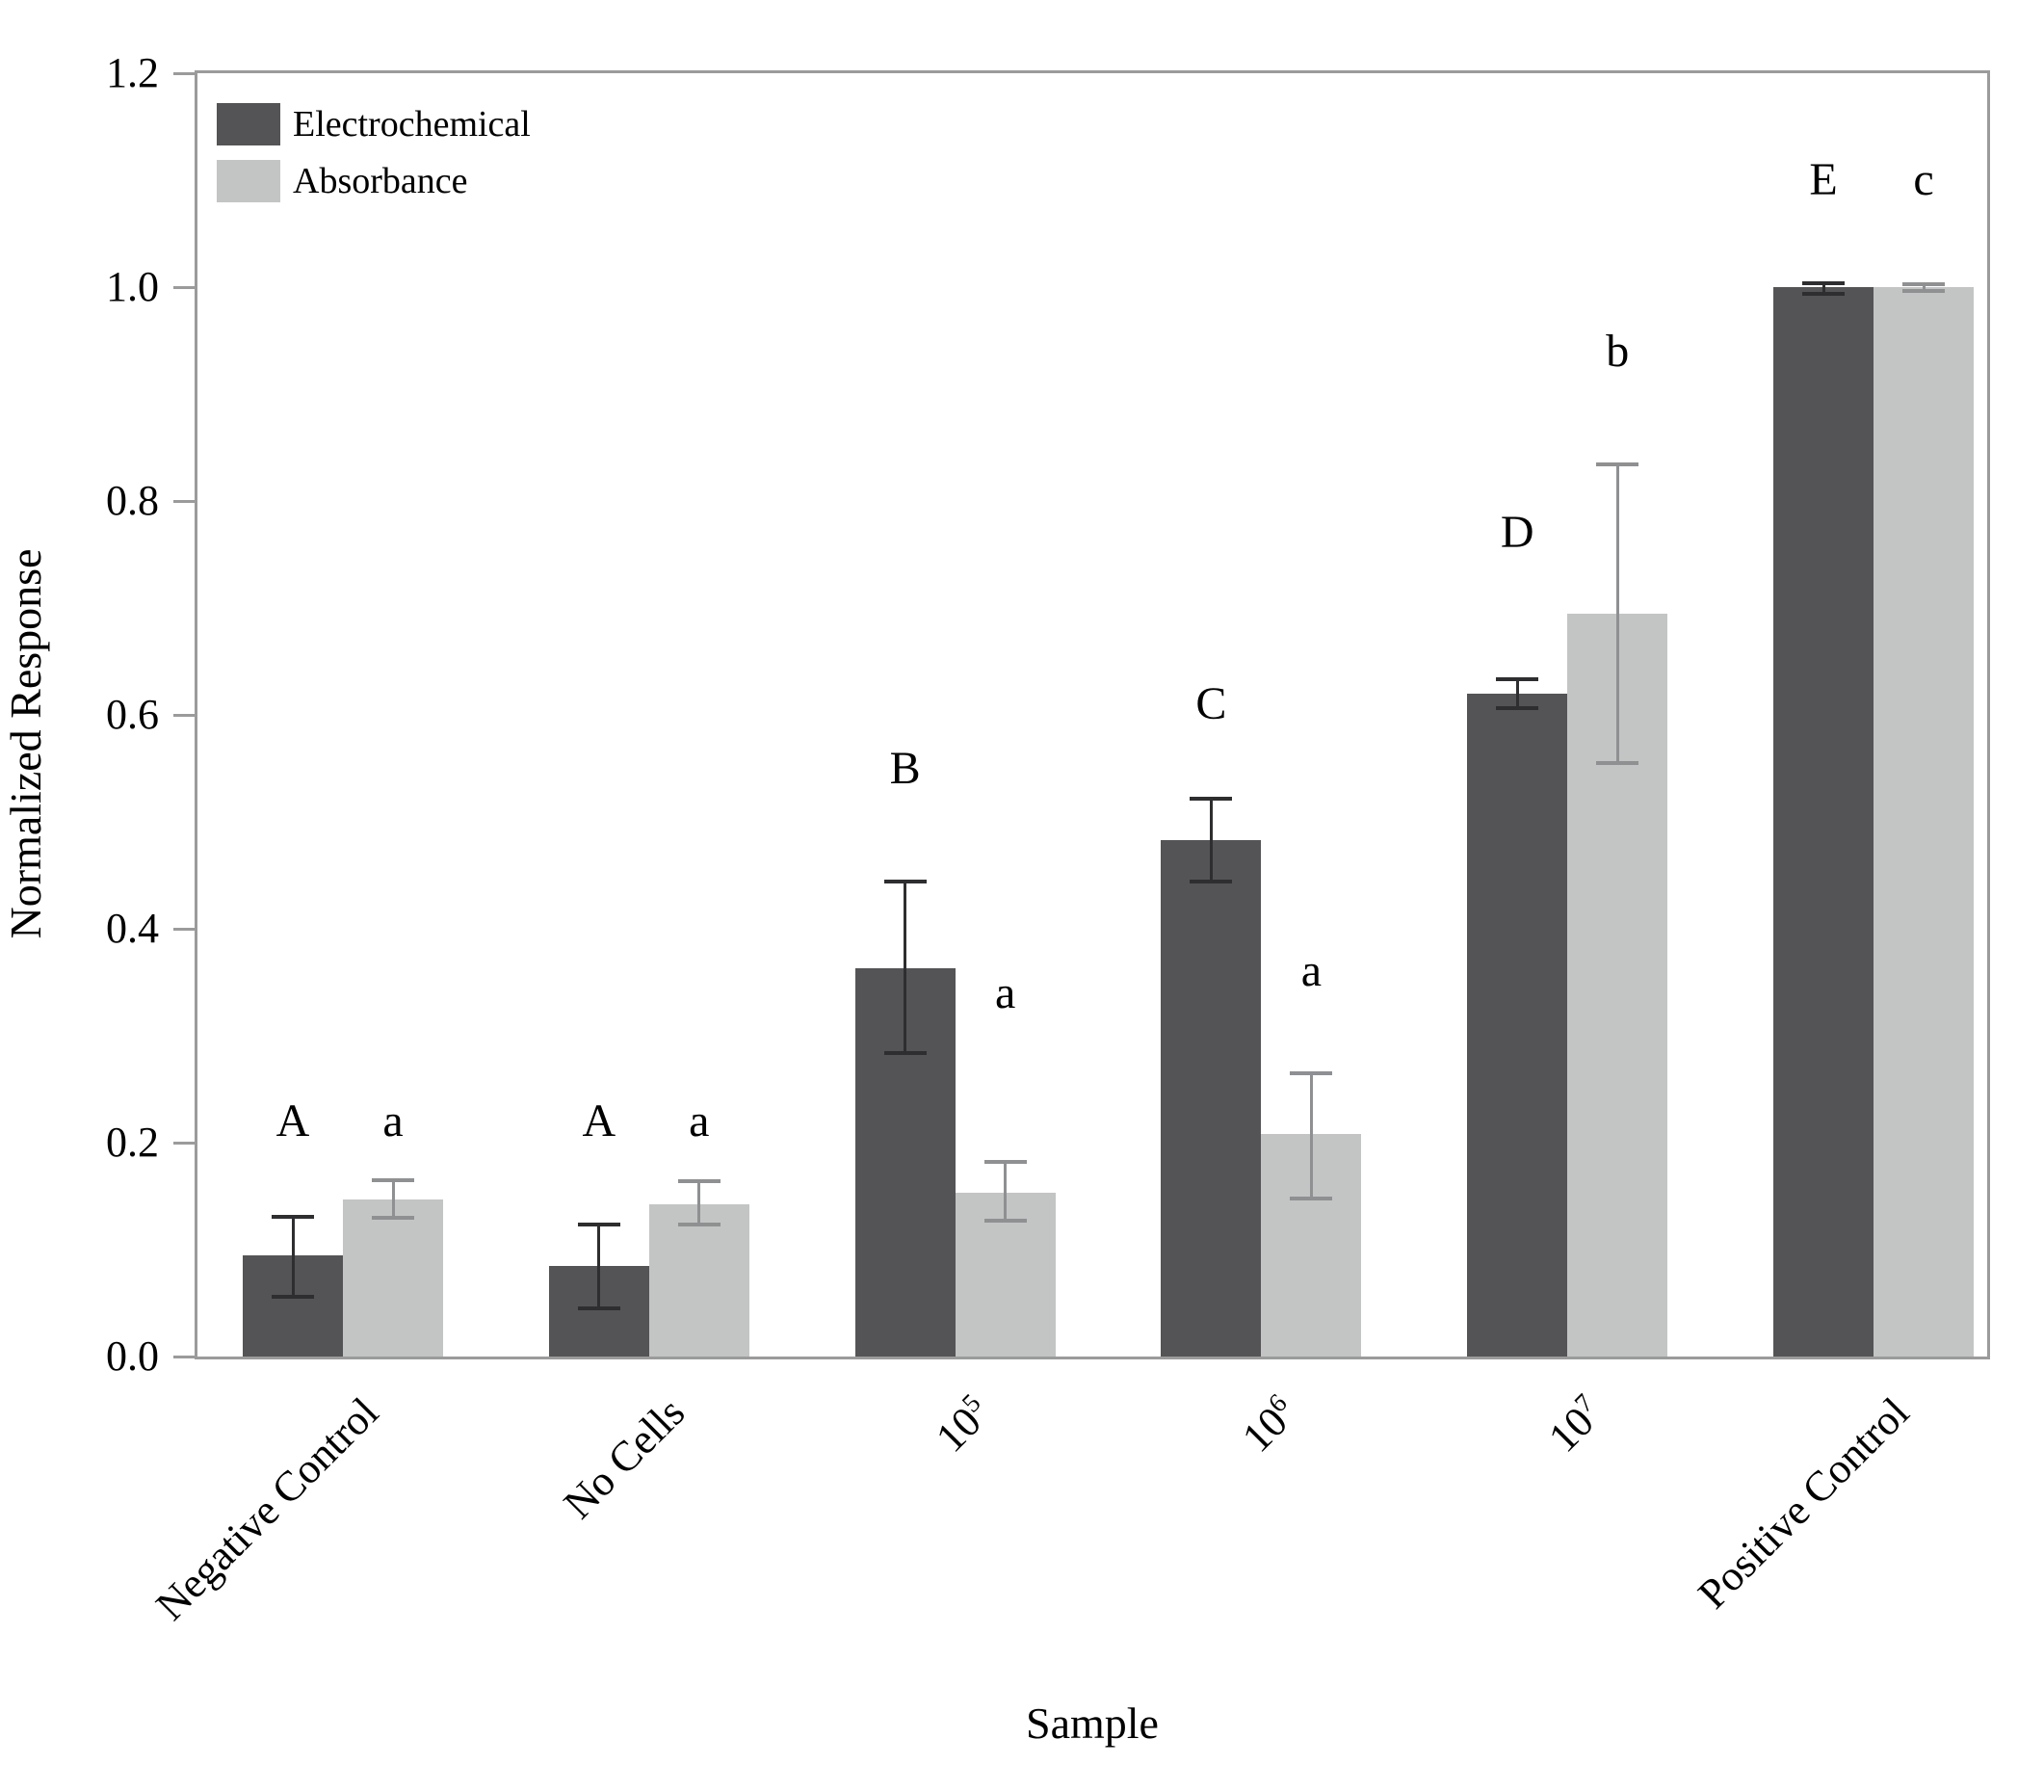 This screenshot has width=2044, height=1792. I want to click on y-tick-label: 0.8, so click(132, 500).